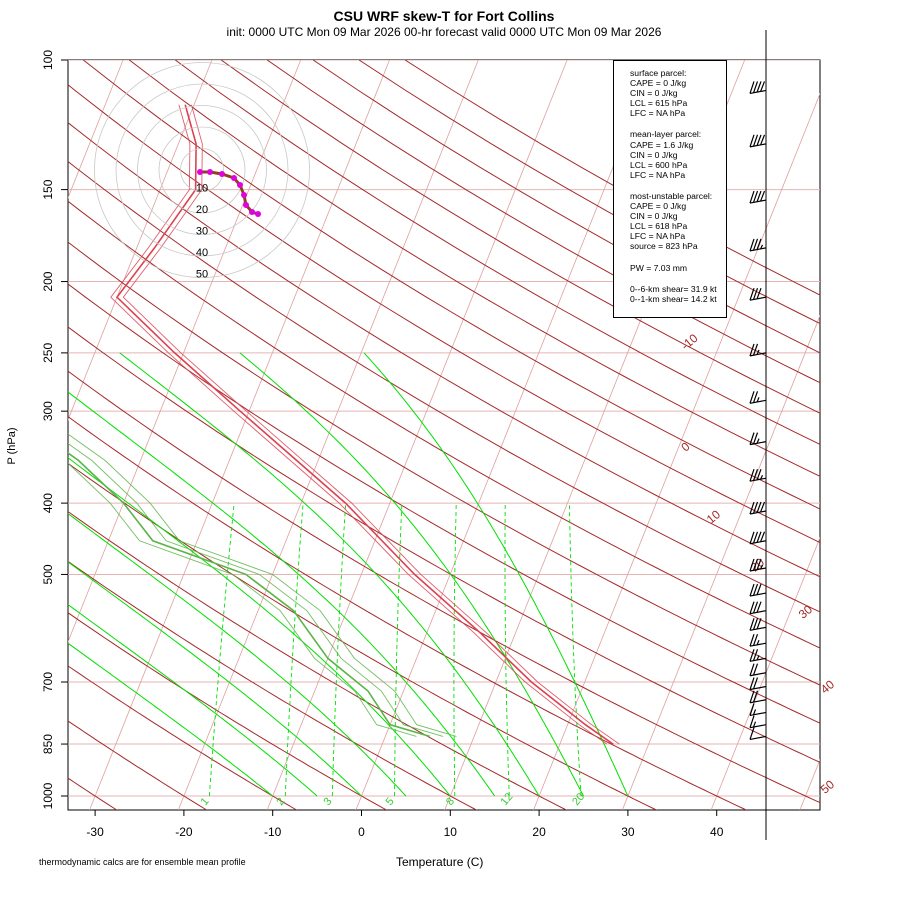 The width and height of the screenshot is (900, 900). Describe the element at coordinates (440, 862) in the screenshot. I see `x-axis-label: Temperature (C)` at that location.